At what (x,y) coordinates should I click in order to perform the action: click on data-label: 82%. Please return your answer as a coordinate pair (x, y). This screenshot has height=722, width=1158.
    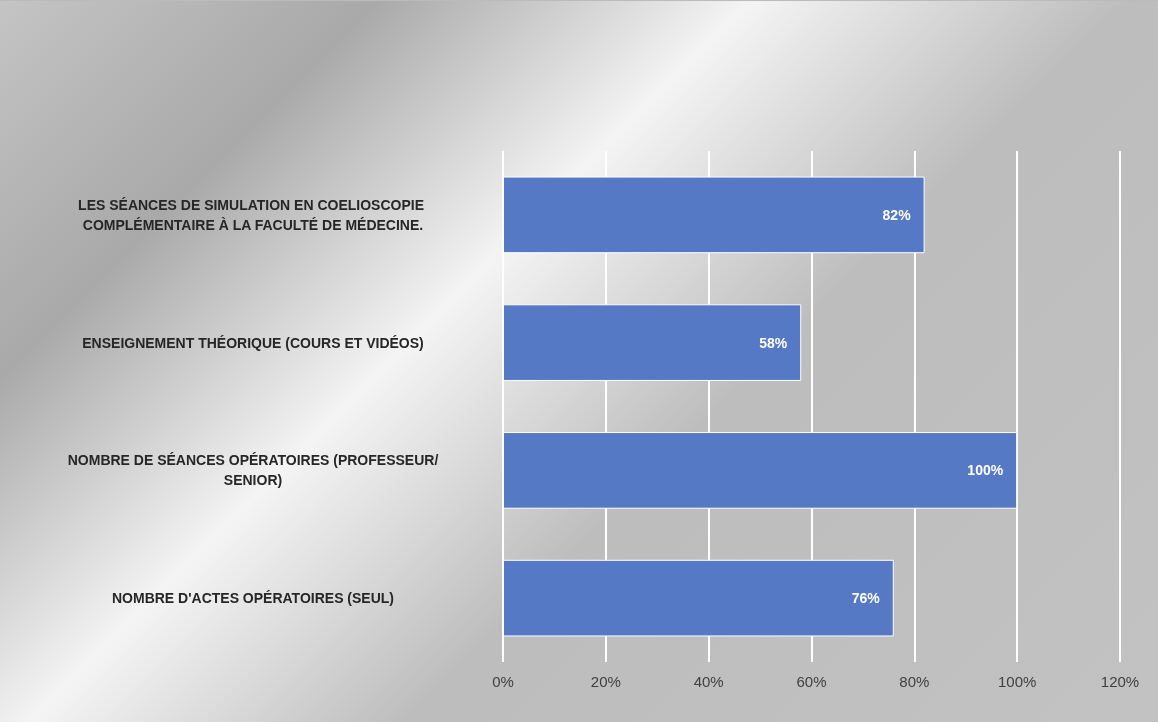
    Looking at the image, I should click on (897, 214).